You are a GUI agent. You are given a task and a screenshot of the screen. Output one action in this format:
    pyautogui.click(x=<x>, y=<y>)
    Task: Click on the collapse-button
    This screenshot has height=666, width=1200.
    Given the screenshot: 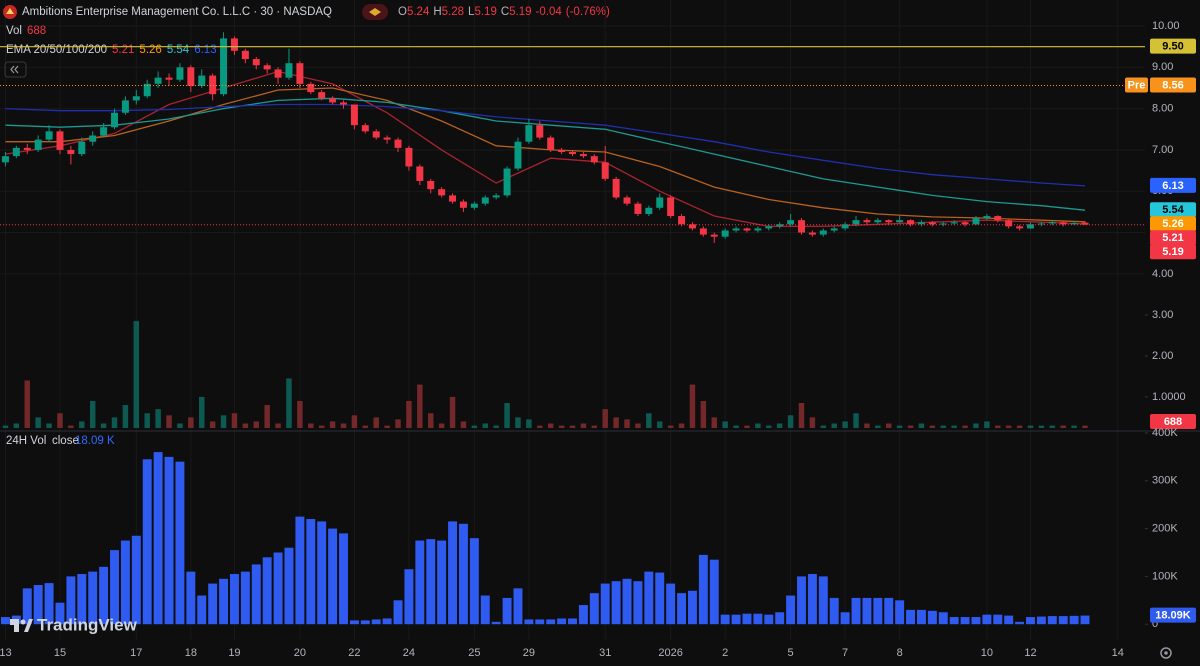 What is the action you would take?
    pyautogui.click(x=15, y=69)
    